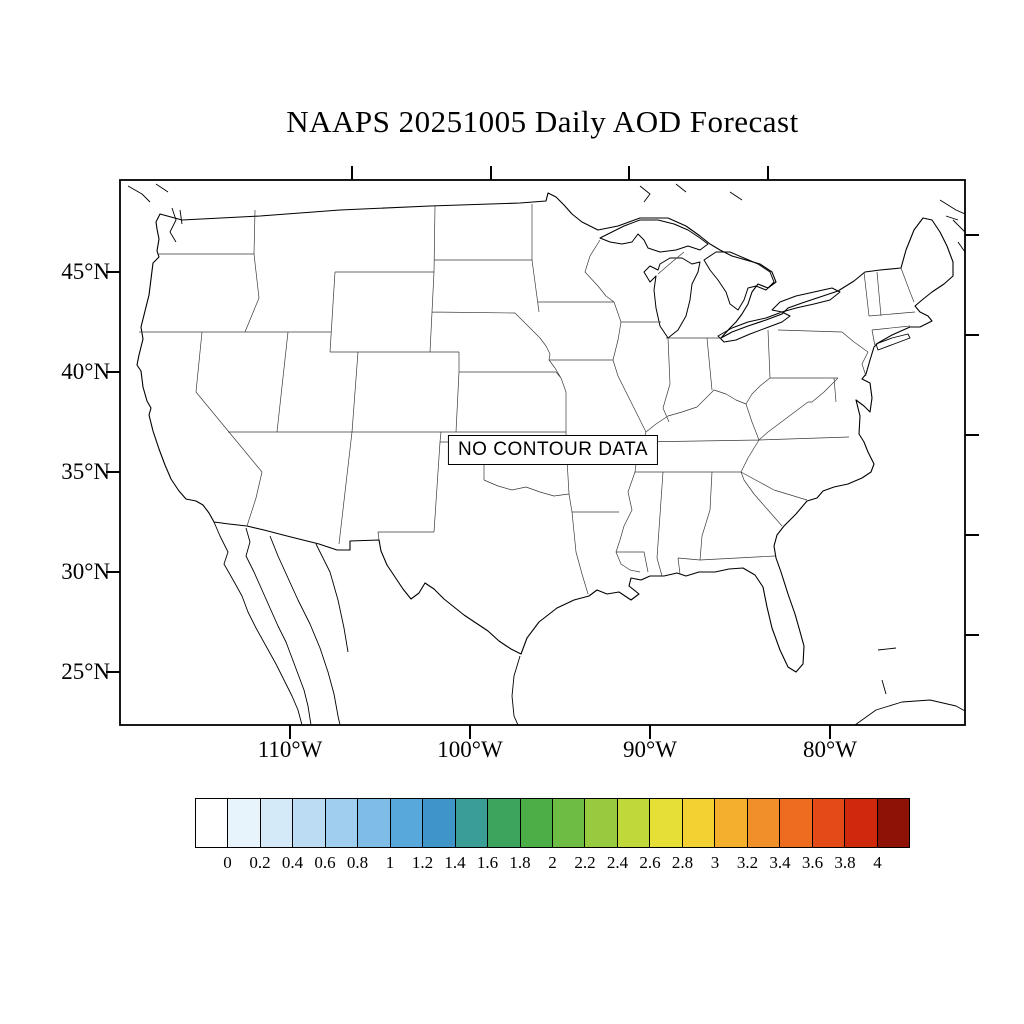 The image size is (1024, 1024). I want to click on colorbar-label: 2, so click(552, 862).